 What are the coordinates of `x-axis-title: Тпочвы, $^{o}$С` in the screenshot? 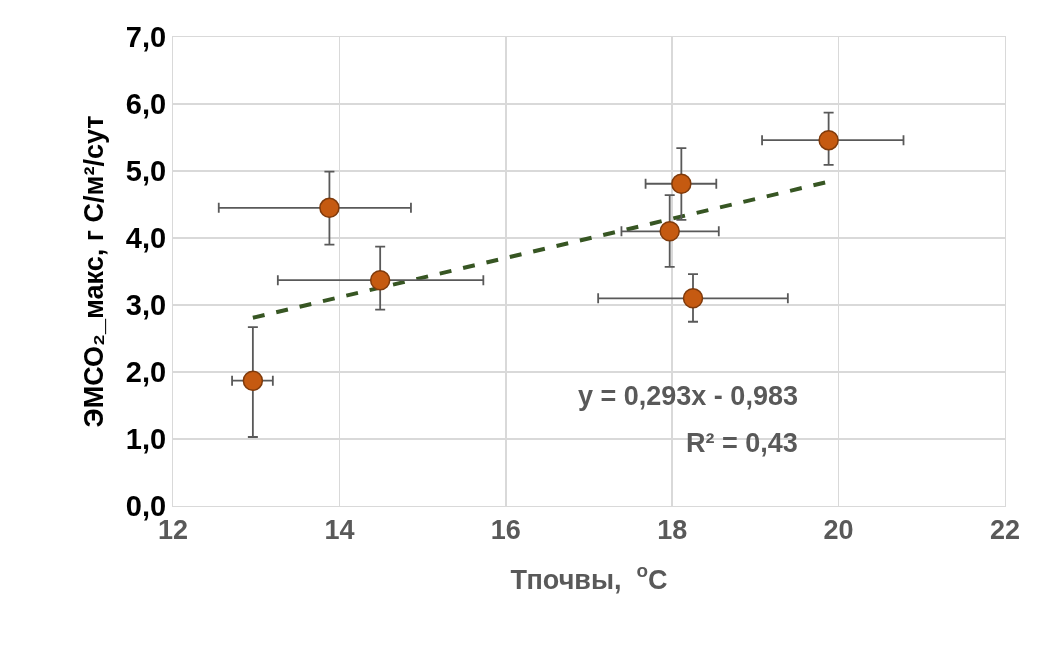 It's located at (589, 577).